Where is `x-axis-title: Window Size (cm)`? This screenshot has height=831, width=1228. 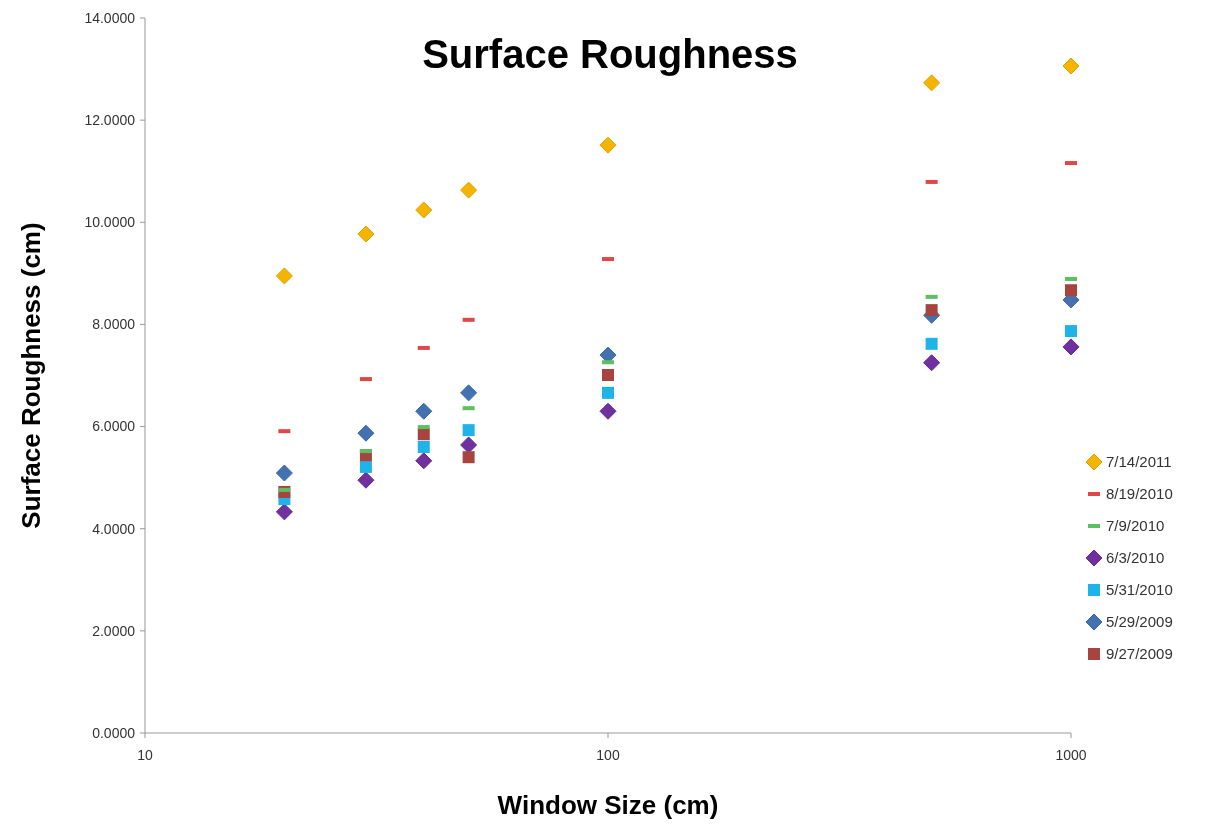 x-axis-title: Window Size (cm) is located at coordinates (608, 805).